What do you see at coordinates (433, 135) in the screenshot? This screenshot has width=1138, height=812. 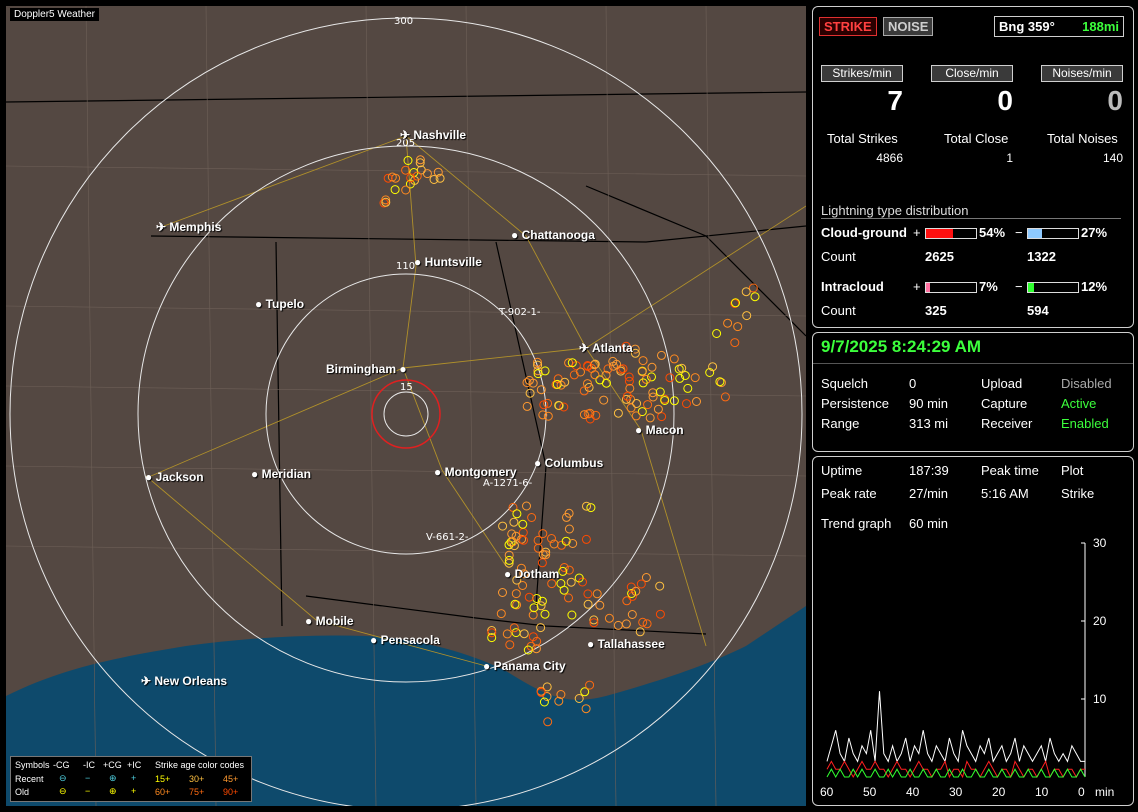 I see `city-nashville: ✈ Nashville` at bounding box center [433, 135].